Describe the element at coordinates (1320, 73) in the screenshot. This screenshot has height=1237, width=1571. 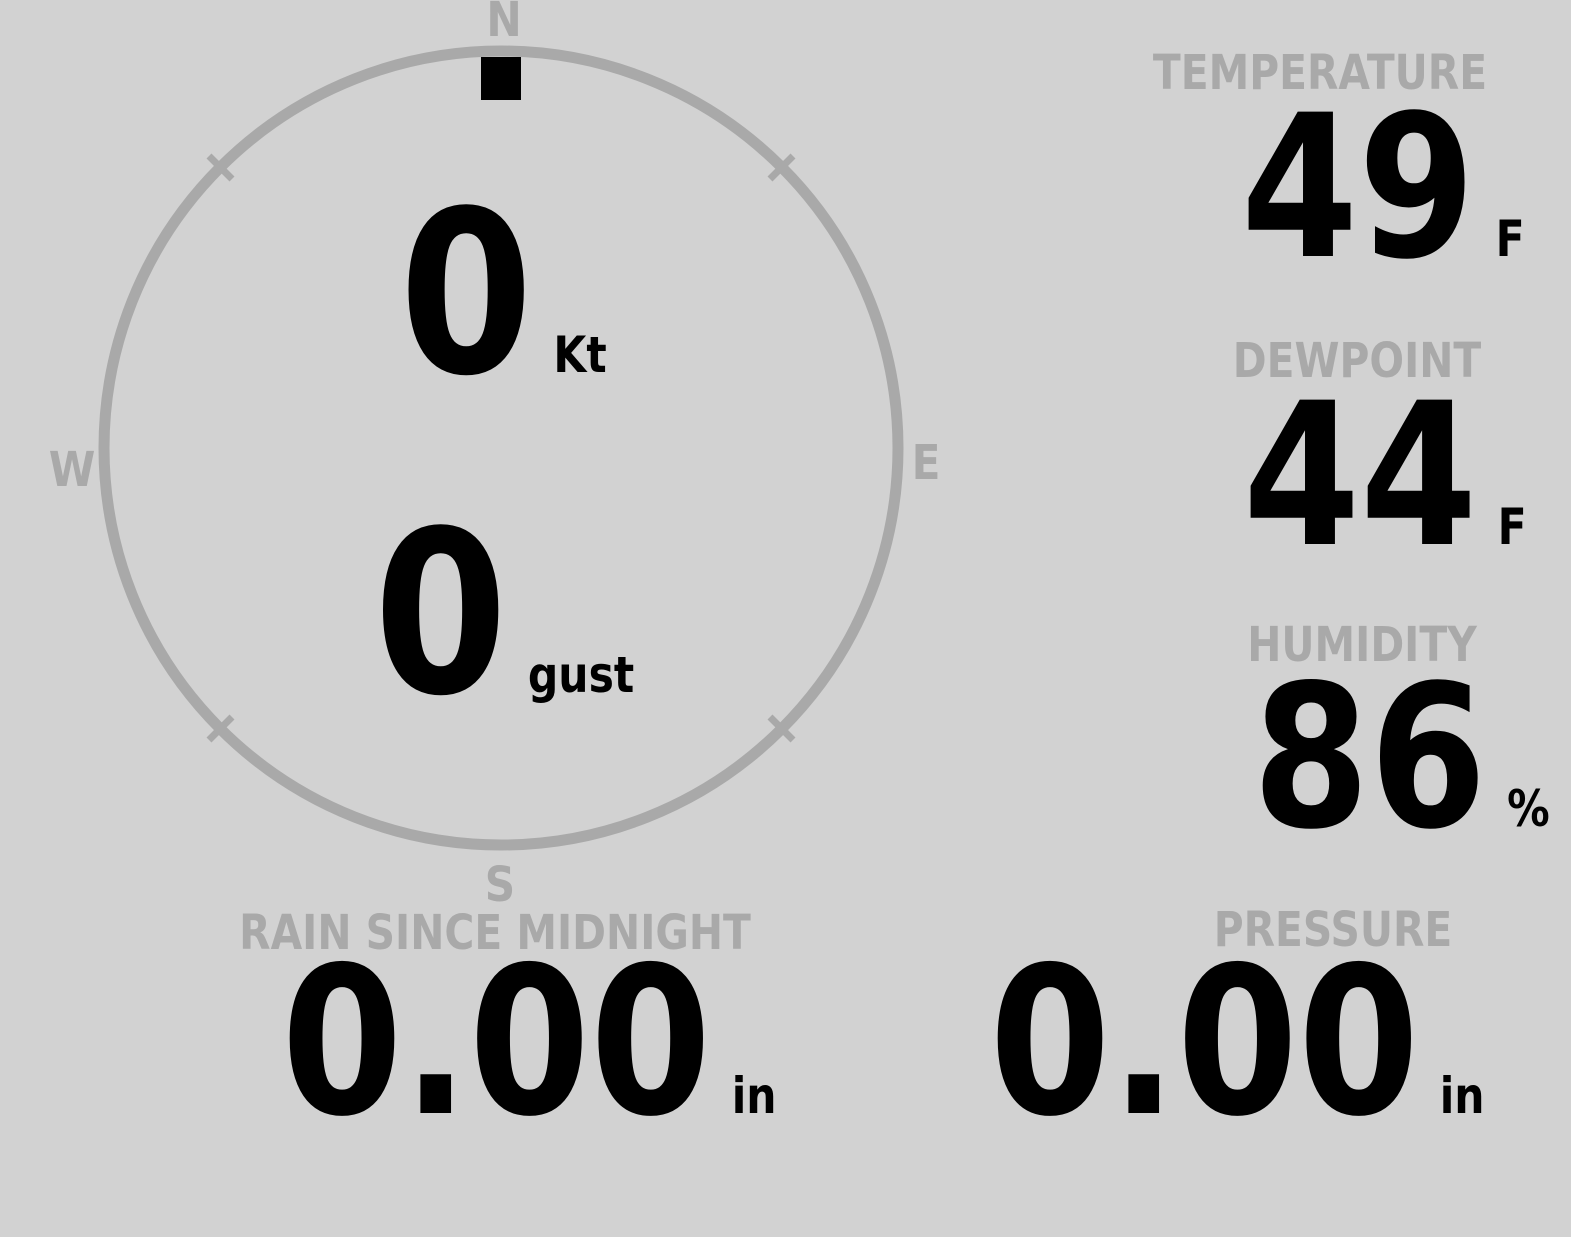
I see `temperature-label: TEMPERATURE` at that location.